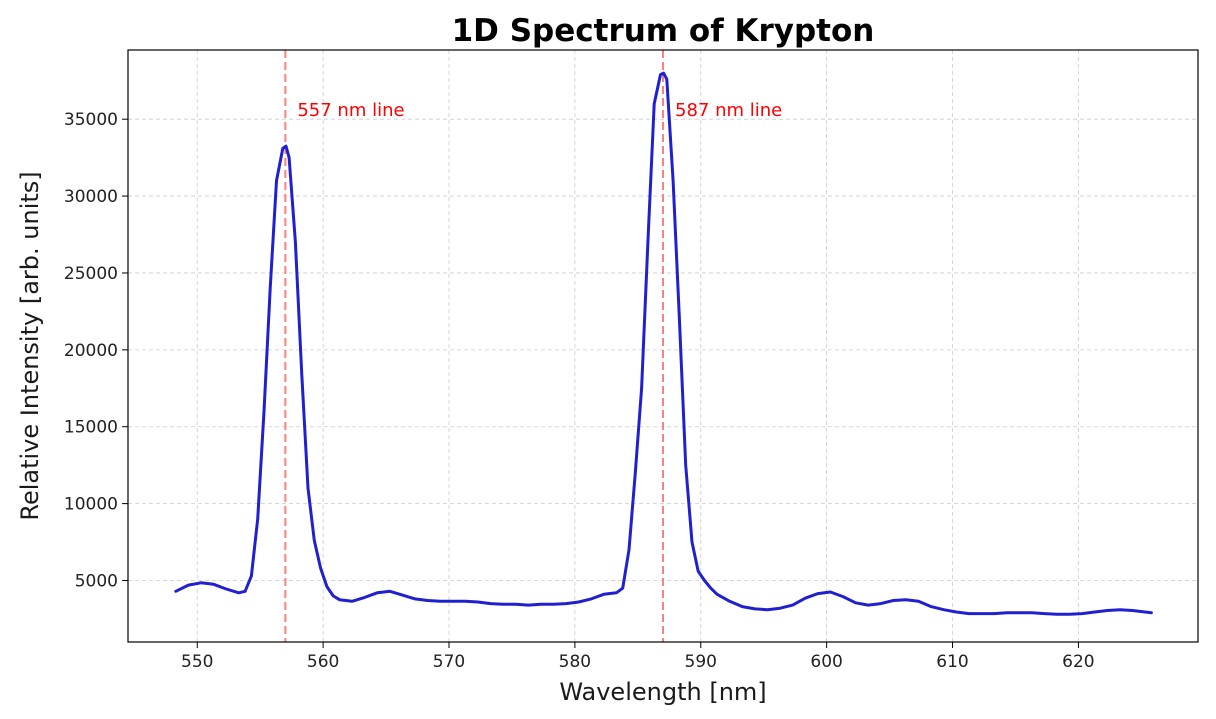  I want to click on y-tick-label: 35000, so click(91, 120).